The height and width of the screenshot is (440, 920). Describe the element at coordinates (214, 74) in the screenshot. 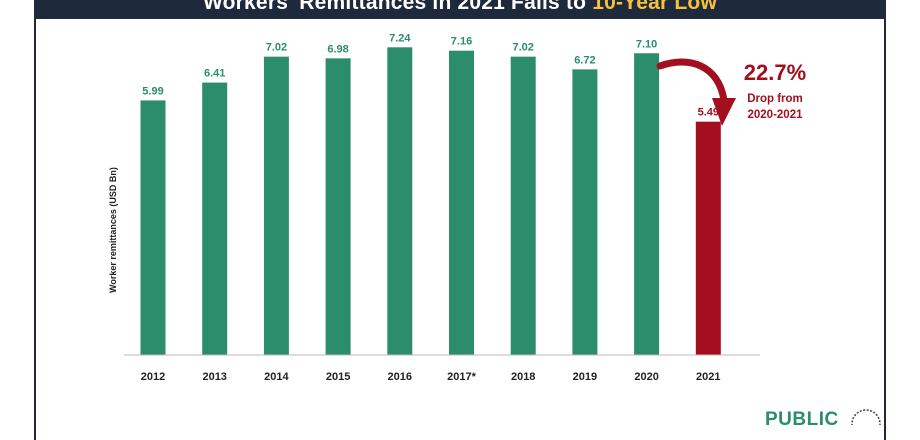

I see `value-label: 6.41` at that location.